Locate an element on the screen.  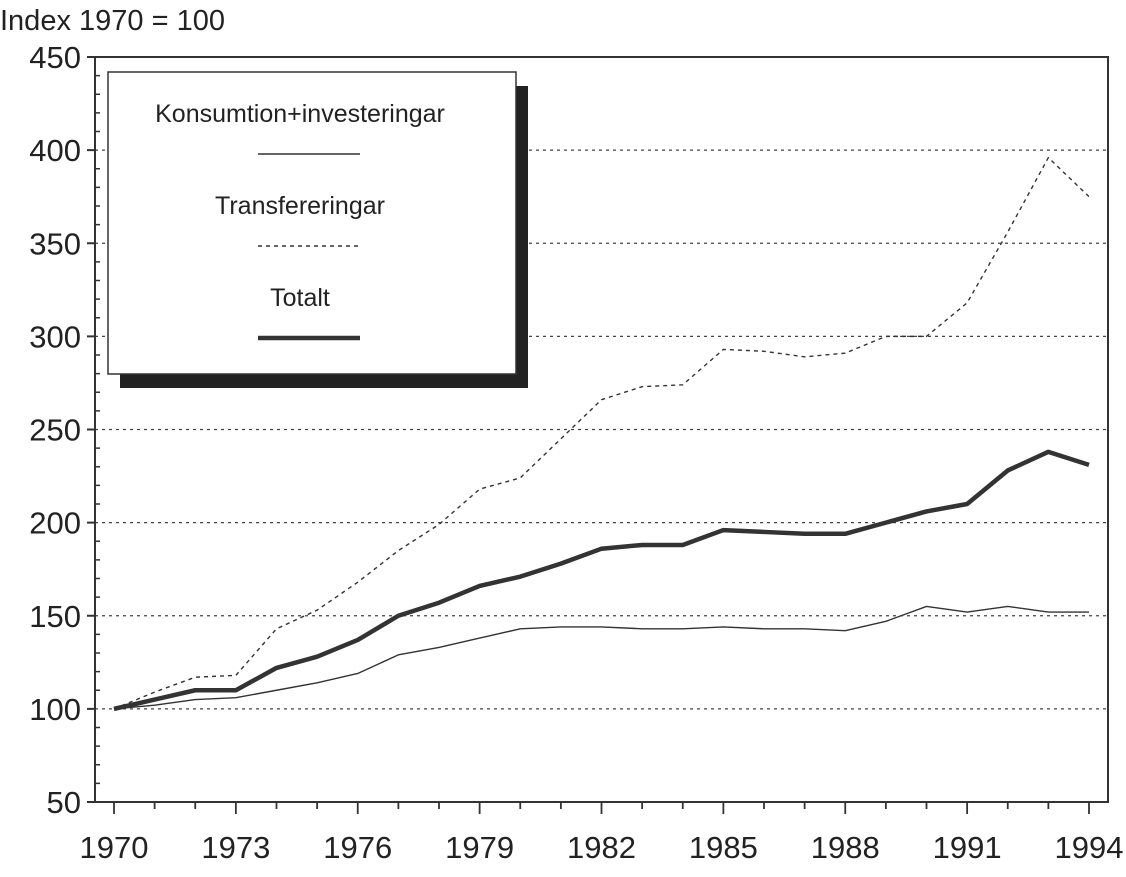
legend-label: Transfereringar is located at coordinates (300, 206).